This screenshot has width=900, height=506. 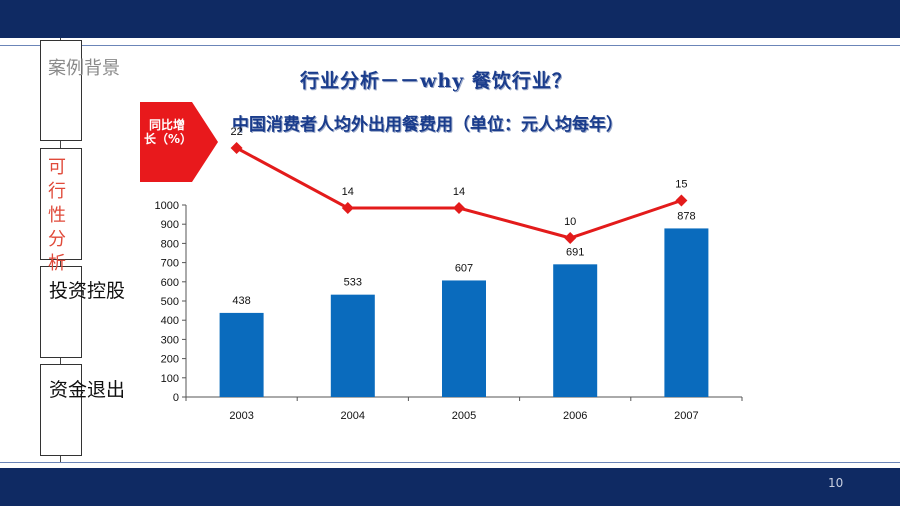 What do you see at coordinates (236, 132) in the screenshot?
I see `growth-value-label: 22` at bounding box center [236, 132].